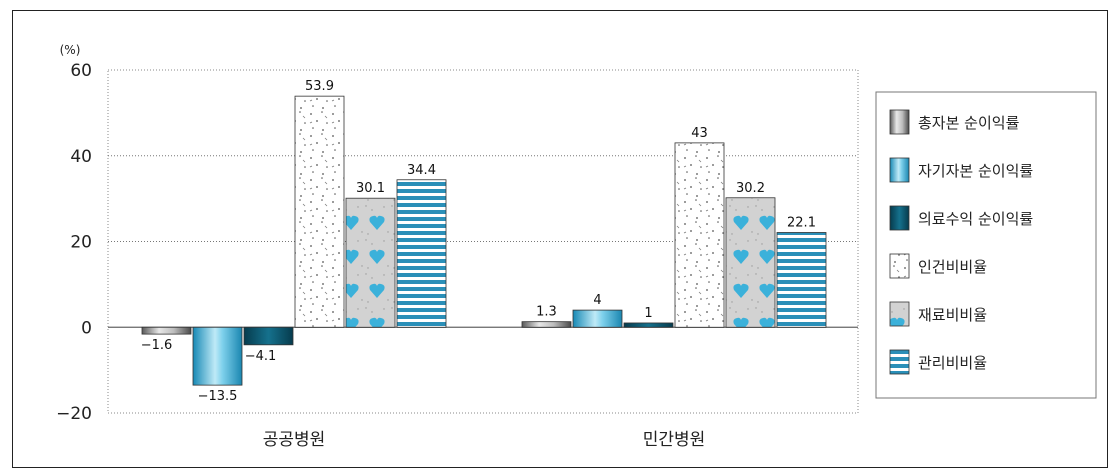 The height and width of the screenshot is (476, 1120). What do you see at coordinates (319, 86) in the screenshot?
I see `data-label: 53.9` at bounding box center [319, 86].